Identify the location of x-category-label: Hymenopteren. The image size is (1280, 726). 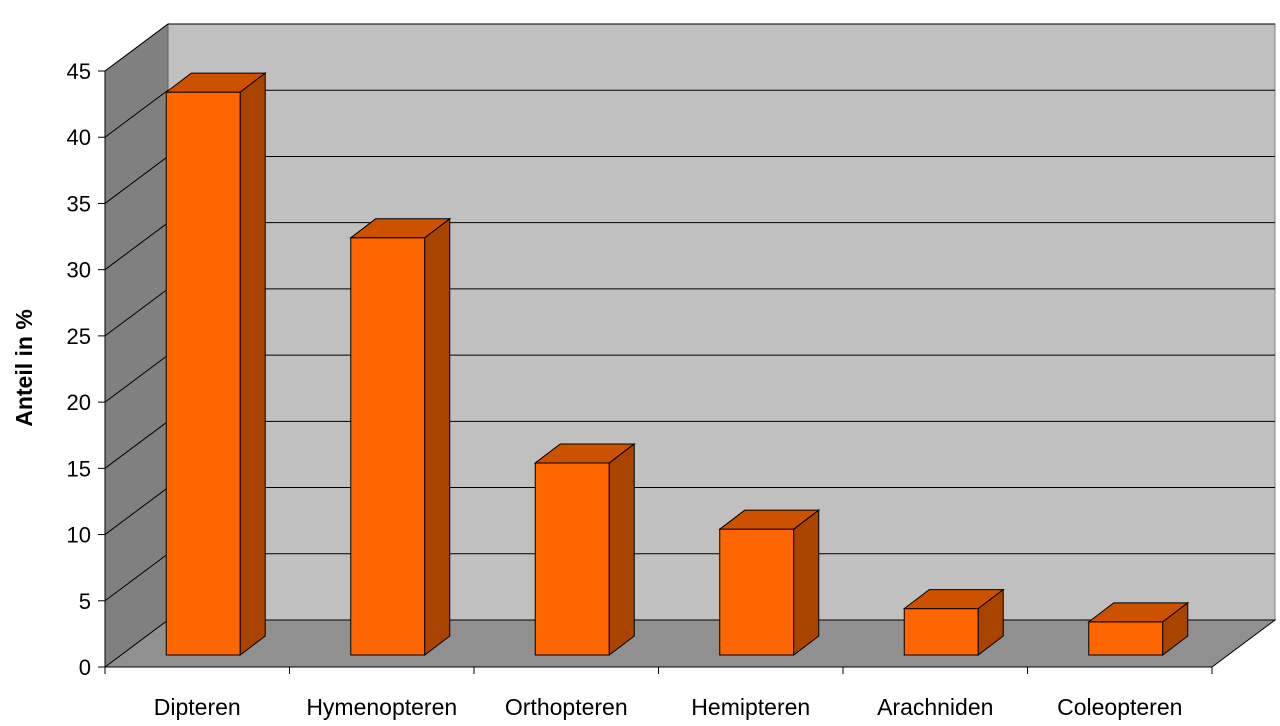
(381, 707).